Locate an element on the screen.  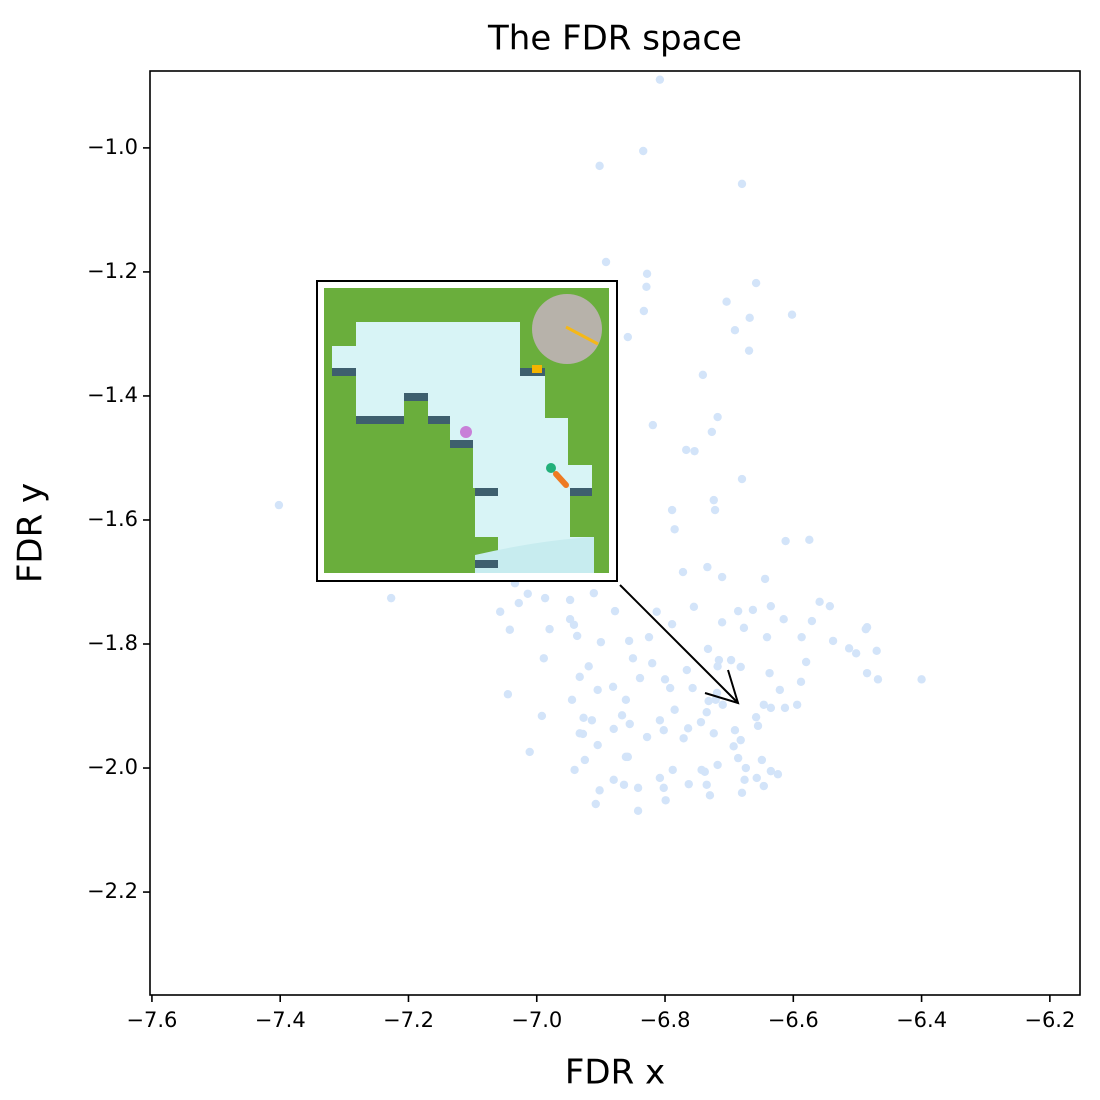
x-axis-label: FDR x is located at coordinates (615, 1073).